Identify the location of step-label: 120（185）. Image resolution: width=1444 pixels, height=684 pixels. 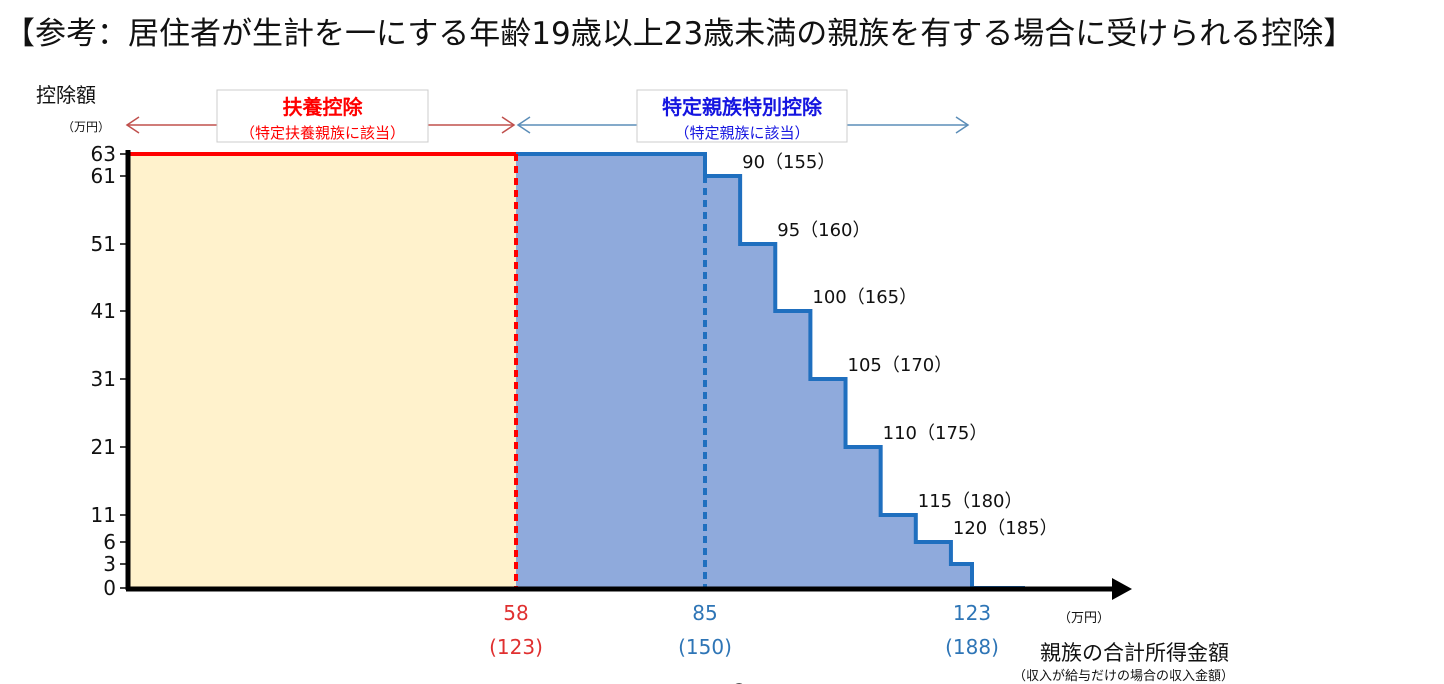
(1005, 528).